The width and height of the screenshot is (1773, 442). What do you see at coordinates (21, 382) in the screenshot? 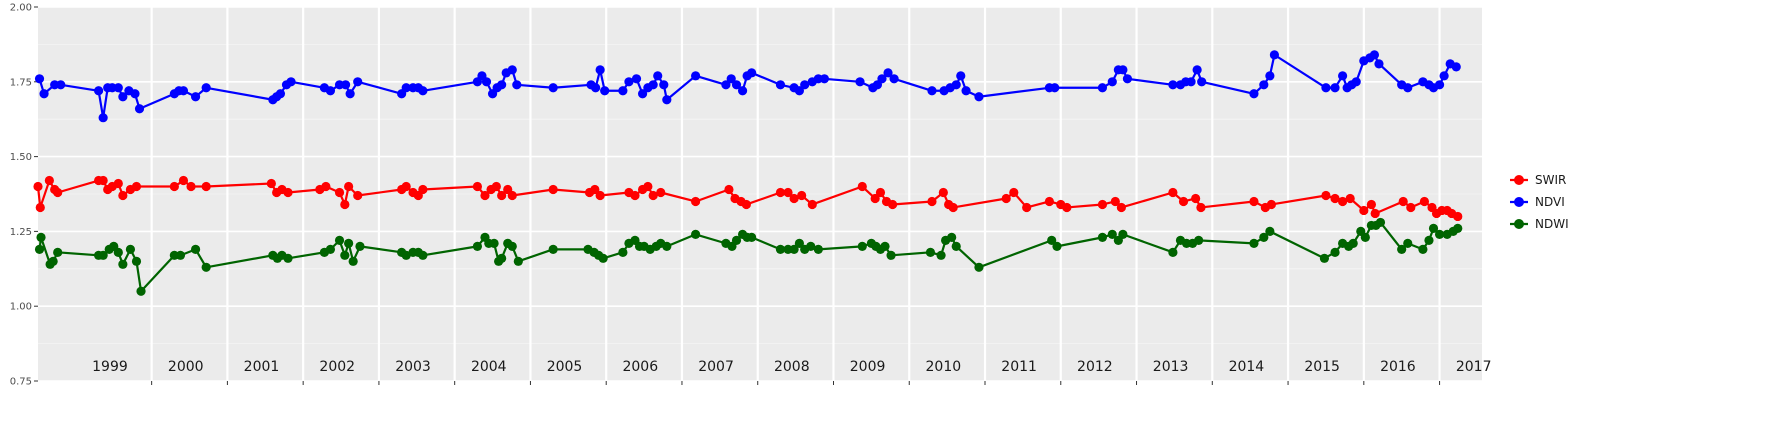
I see `y-tick-label: 0.75` at bounding box center [21, 382].